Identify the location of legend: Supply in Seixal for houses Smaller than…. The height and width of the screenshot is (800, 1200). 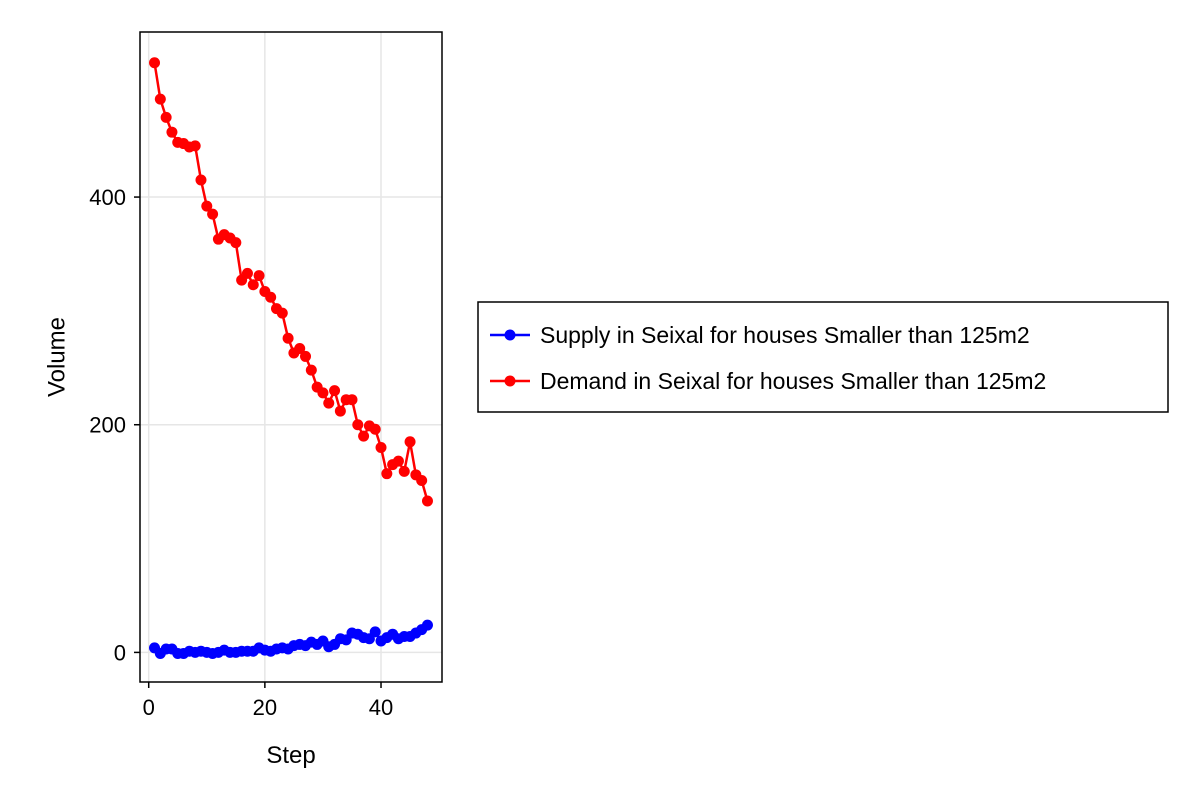
(823, 357).